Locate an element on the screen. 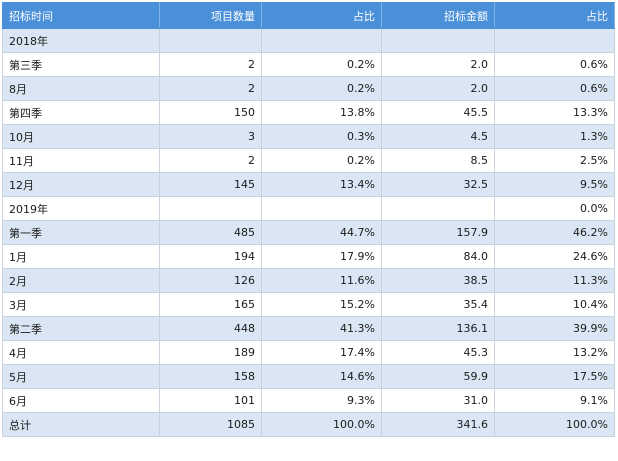 The height and width of the screenshot is (461, 618). cell-project-count: 126 is located at coordinates (210, 280).